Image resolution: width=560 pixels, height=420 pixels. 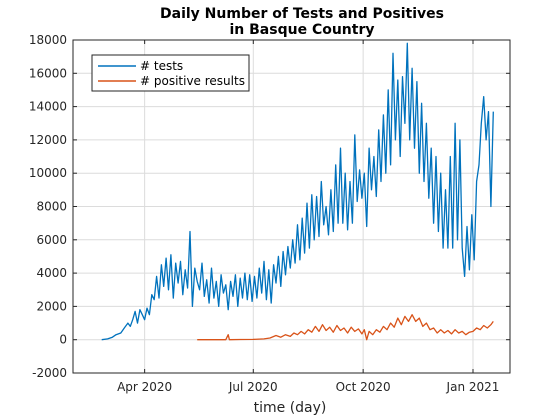 What do you see at coordinates (363, 387) in the screenshot?
I see `x-tick-label: Oct 2020` at bounding box center [363, 387].